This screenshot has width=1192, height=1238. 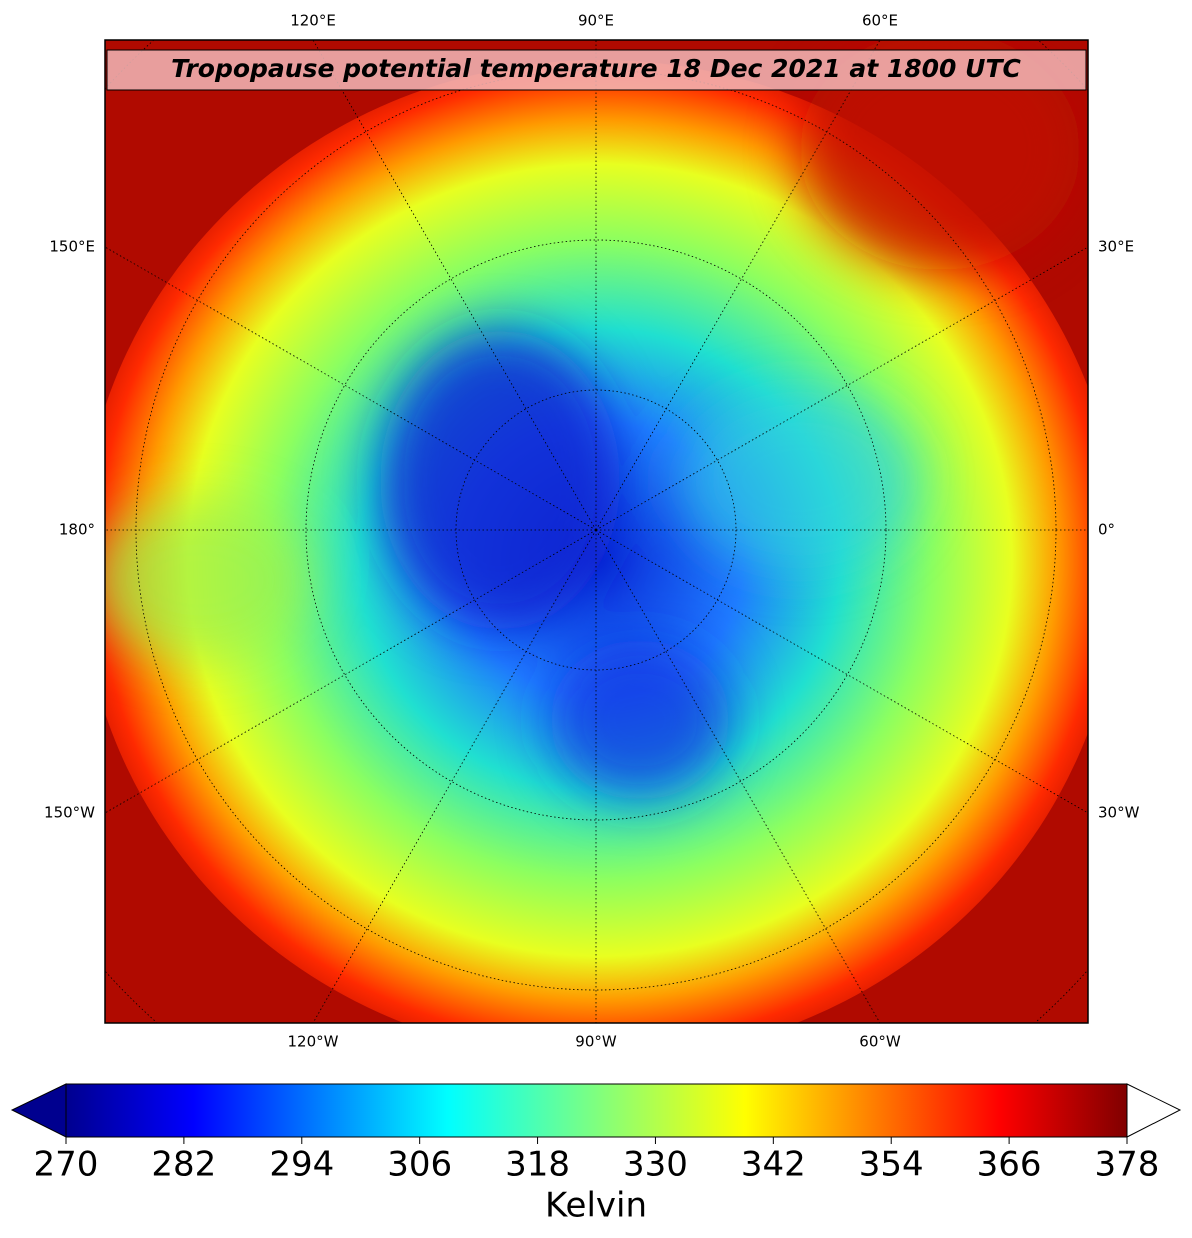 I want to click on left-label: 150°E, so click(x=72, y=247).